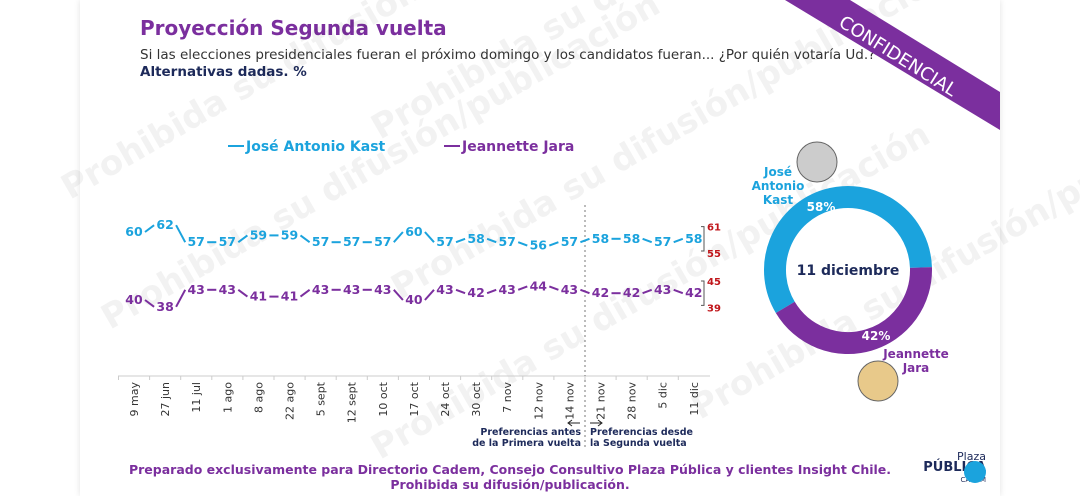 This screenshot has width=1080, height=496. Describe the element at coordinates (414, 398) in the screenshot. I see `x-tick-label: 17 oct` at that location.